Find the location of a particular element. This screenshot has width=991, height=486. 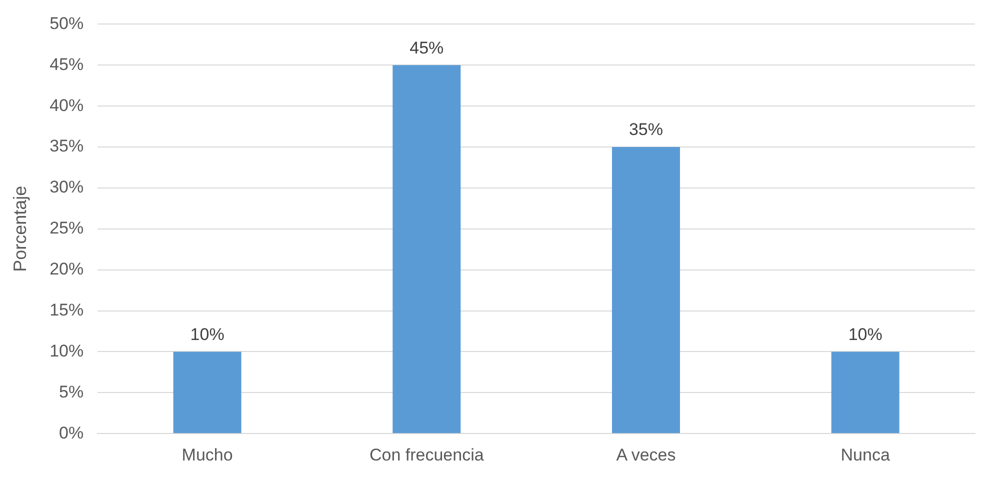

x-tick-label: Nunca is located at coordinates (865, 454).